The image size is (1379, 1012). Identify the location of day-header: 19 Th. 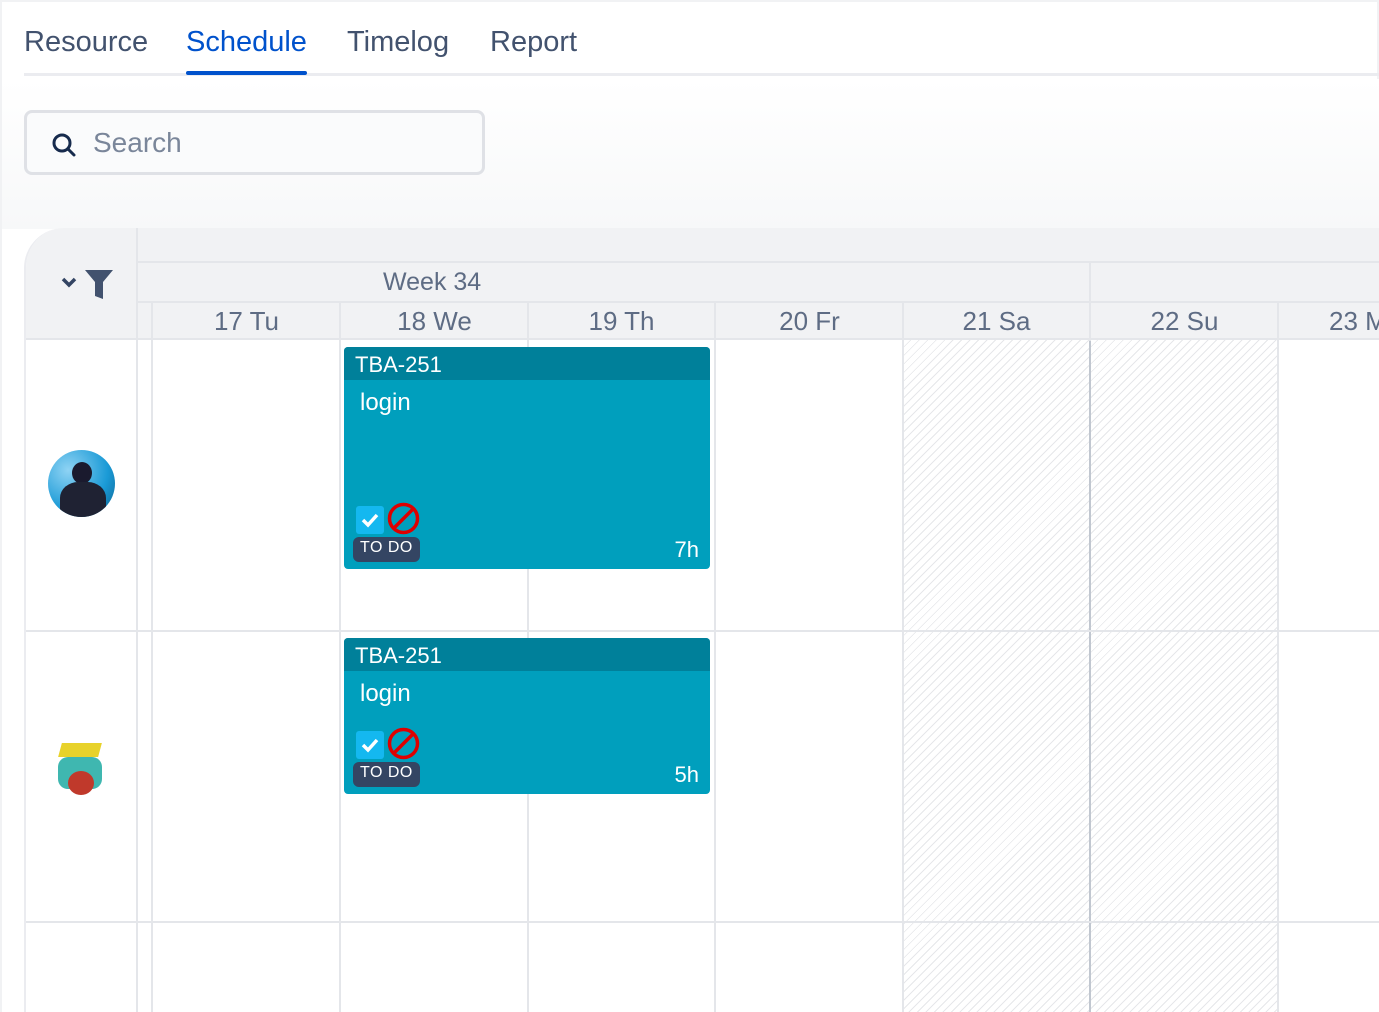
(621, 321).